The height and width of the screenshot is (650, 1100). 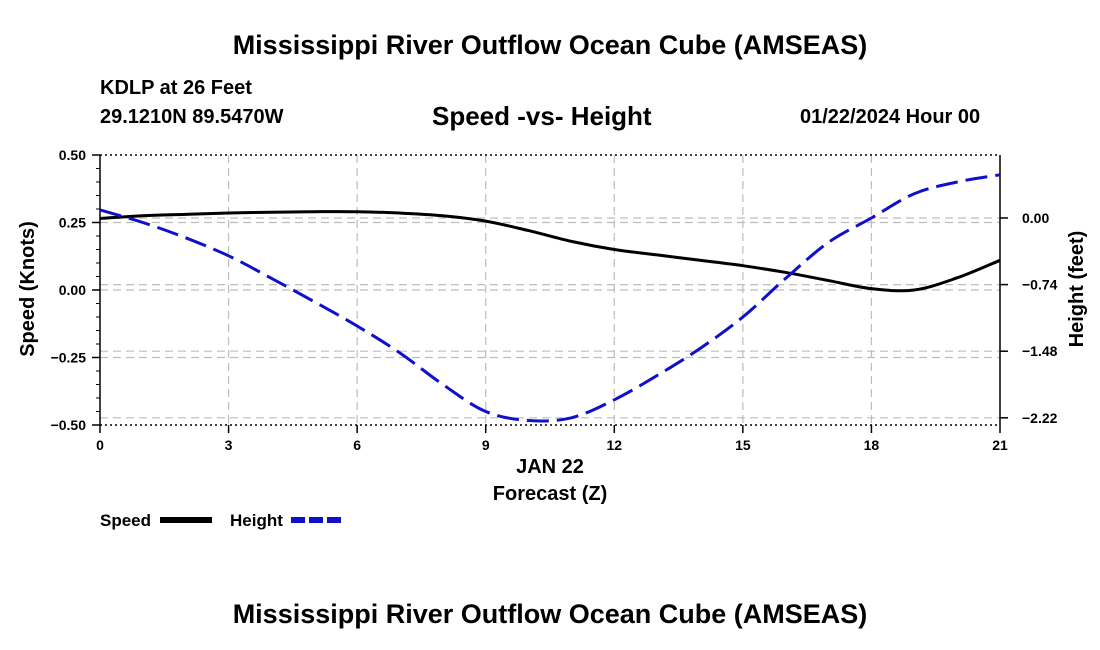 I want to click on y-tick-label-1: 0.25, so click(x=72, y=223).